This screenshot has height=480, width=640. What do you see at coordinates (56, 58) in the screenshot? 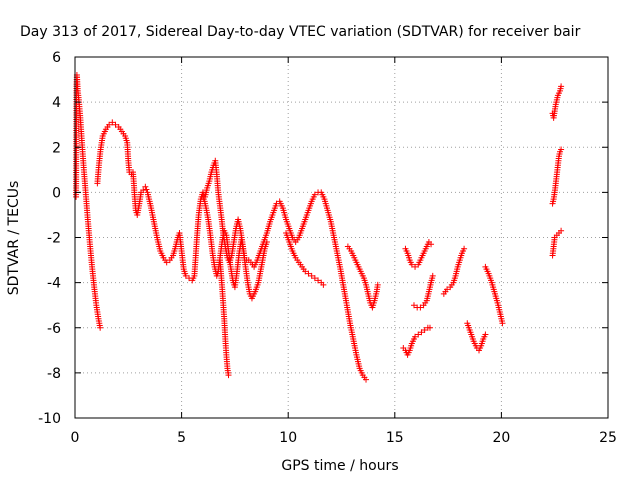
I see `y-tick-label: 6` at bounding box center [56, 58].